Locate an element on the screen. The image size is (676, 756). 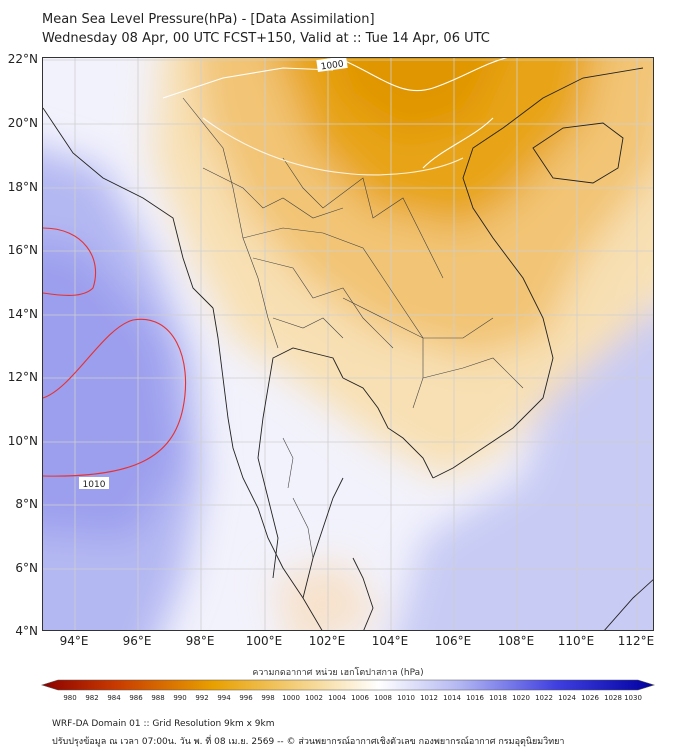
lon-tick: 98°E is located at coordinates (200, 641).